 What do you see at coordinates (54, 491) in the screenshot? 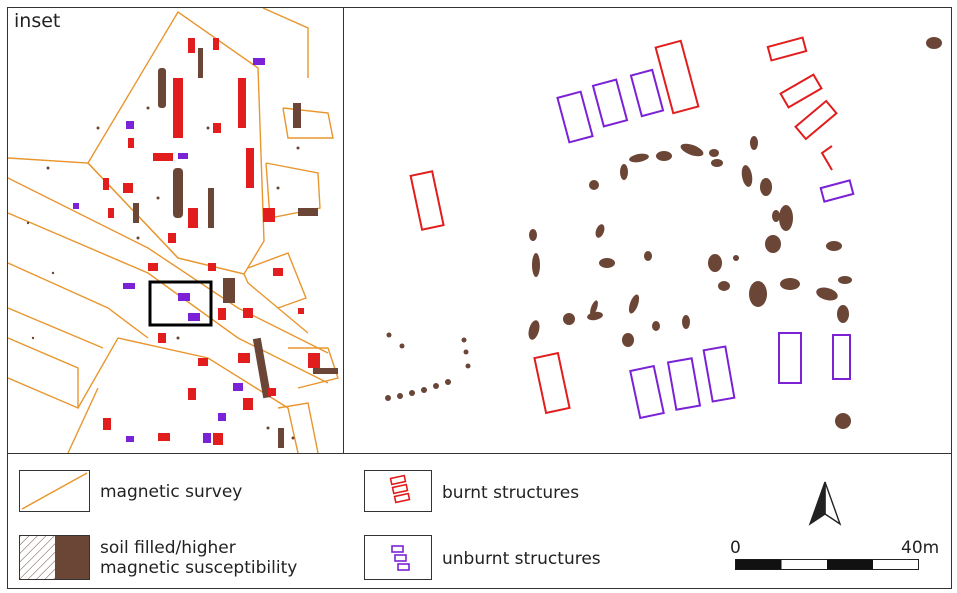
I see `legend-swatch-survey` at bounding box center [54, 491].